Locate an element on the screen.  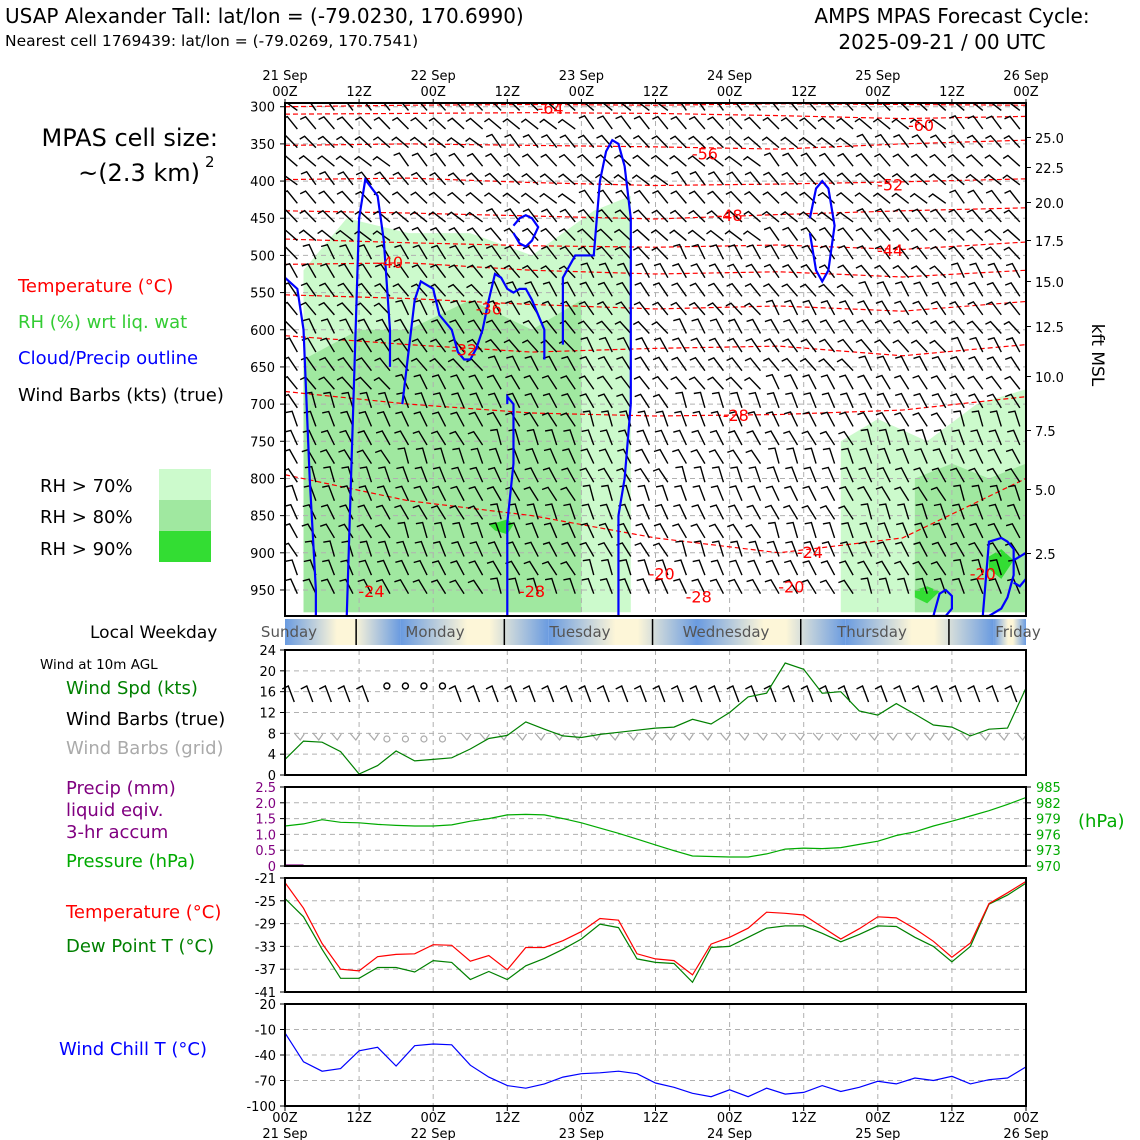
pressure-tick-label: 450 is located at coordinates (262, 219).